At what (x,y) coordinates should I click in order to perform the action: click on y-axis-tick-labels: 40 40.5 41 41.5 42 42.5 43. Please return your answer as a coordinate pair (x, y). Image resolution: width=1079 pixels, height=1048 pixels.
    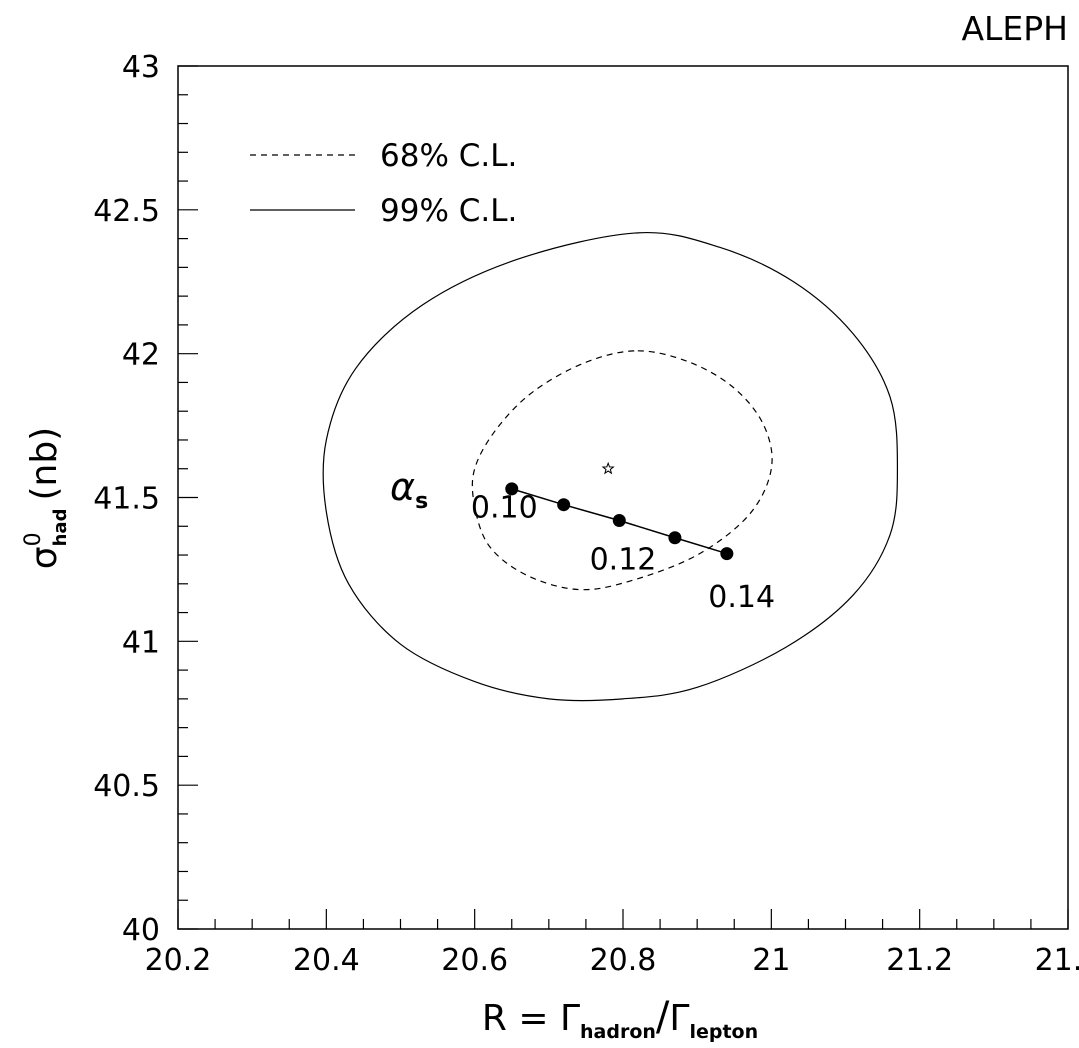
    Looking at the image, I should click on (126, 499).